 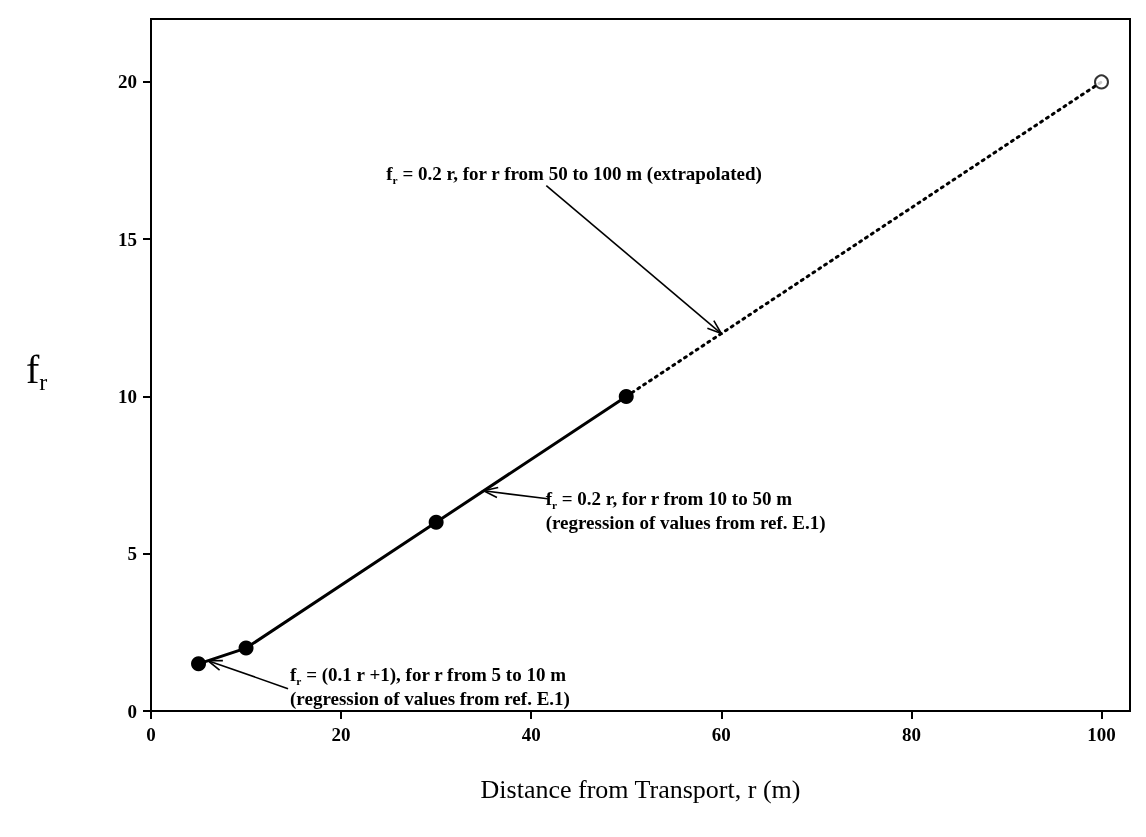 What do you see at coordinates (721, 734) in the screenshot?
I see `x-tick-label: 60` at bounding box center [721, 734].